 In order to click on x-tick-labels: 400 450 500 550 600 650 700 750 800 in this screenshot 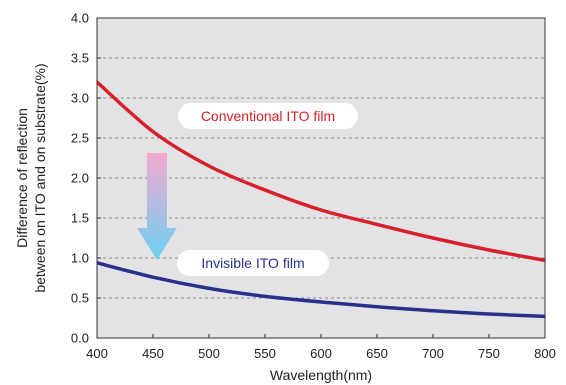, I will do `click(321, 347)`.